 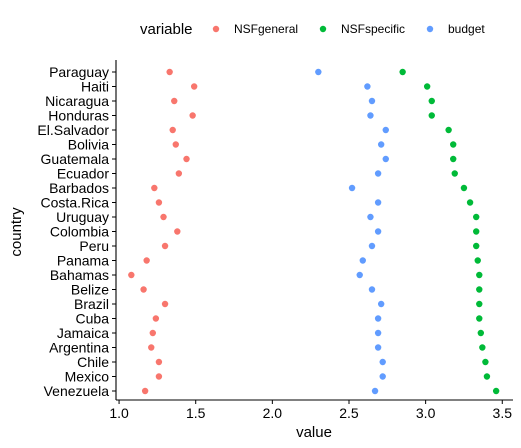 What do you see at coordinates (77, 101) in the screenshot?
I see `y-tick-label: Nicaragua` at bounding box center [77, 101].